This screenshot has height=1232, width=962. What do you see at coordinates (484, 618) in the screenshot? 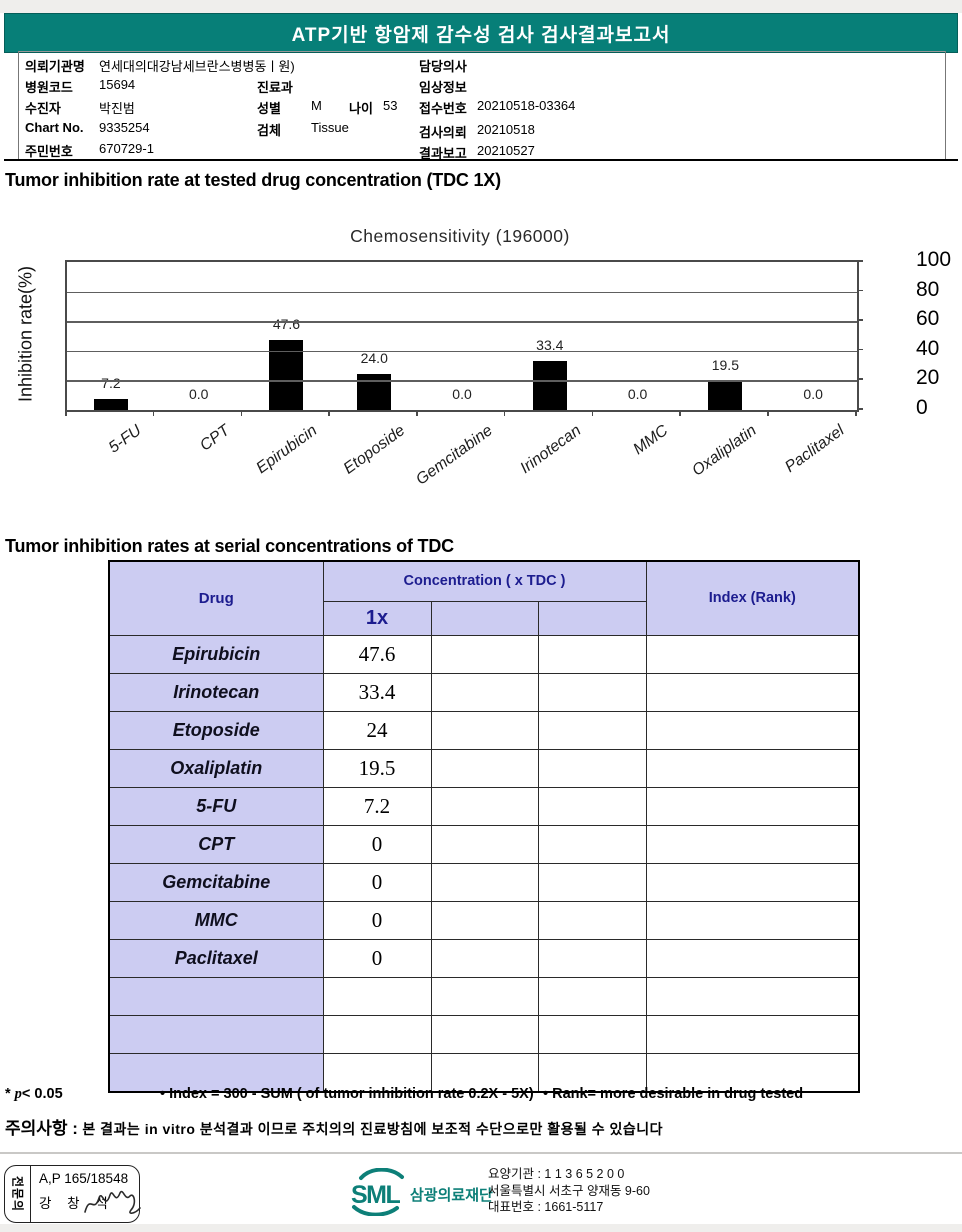
I see `col-header-blank` at bounding box center [484, 618].